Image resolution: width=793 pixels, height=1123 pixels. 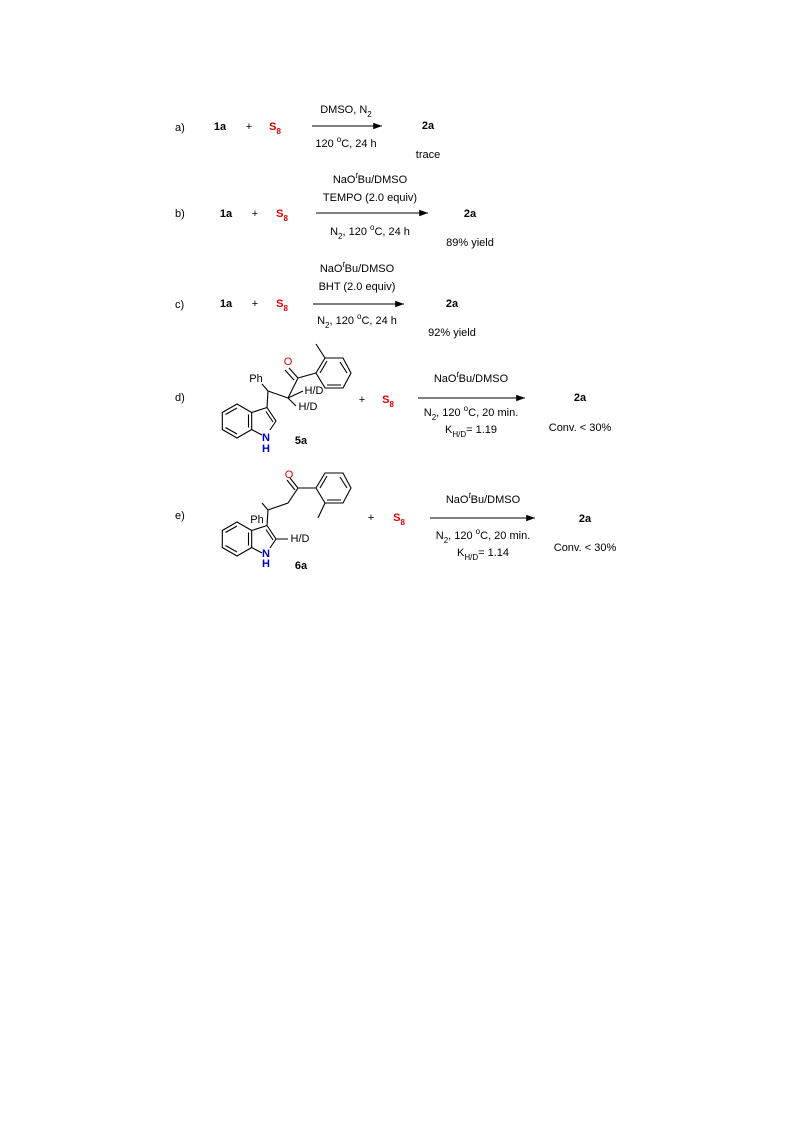 What do you see at coordinates (180, 516) in the screenshot?
I see `row-label: e)` at bounding box center [180, 516].